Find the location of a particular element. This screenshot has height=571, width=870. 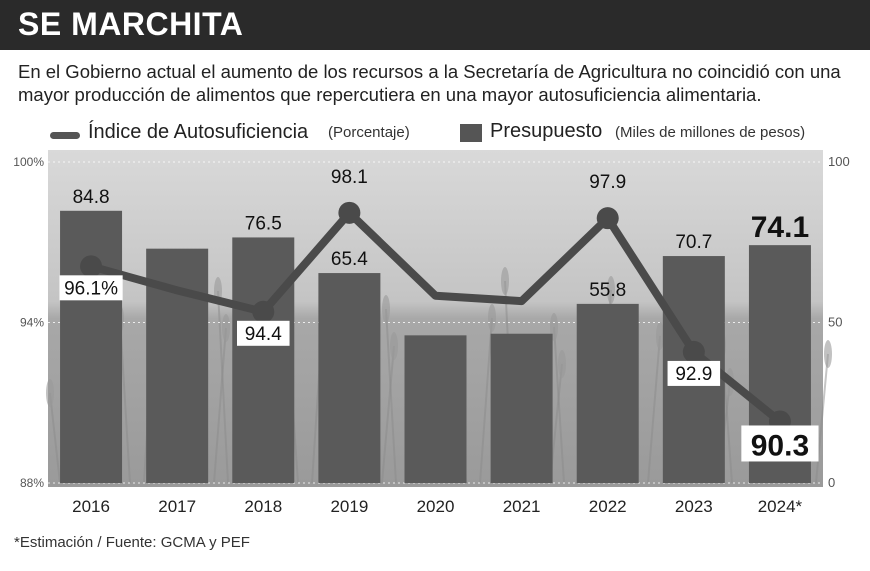

line-label-2022: 97.9 is located at coordinates (607, 182).